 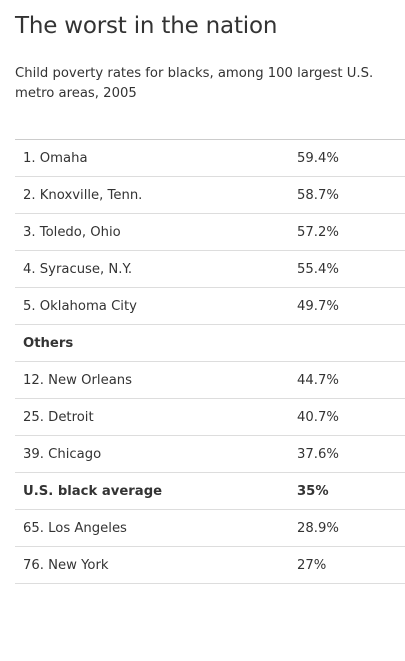 I want to click on table-row: 12. New Orleans 44.7%, so click(x=210, y=380).